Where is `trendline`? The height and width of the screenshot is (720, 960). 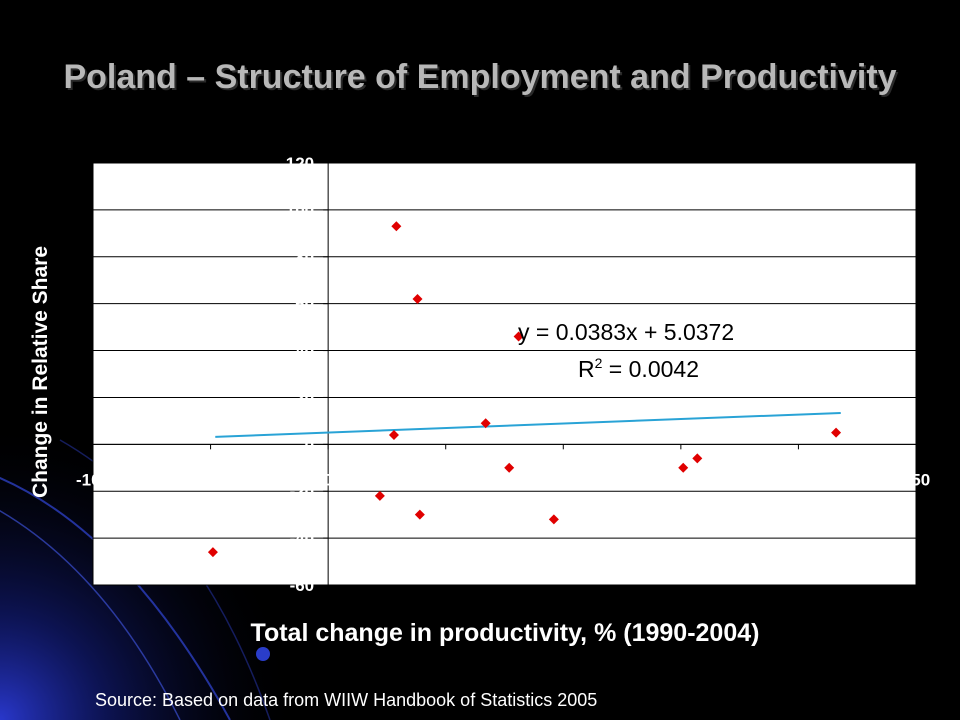
trendline is located at coordinates (528, 424).